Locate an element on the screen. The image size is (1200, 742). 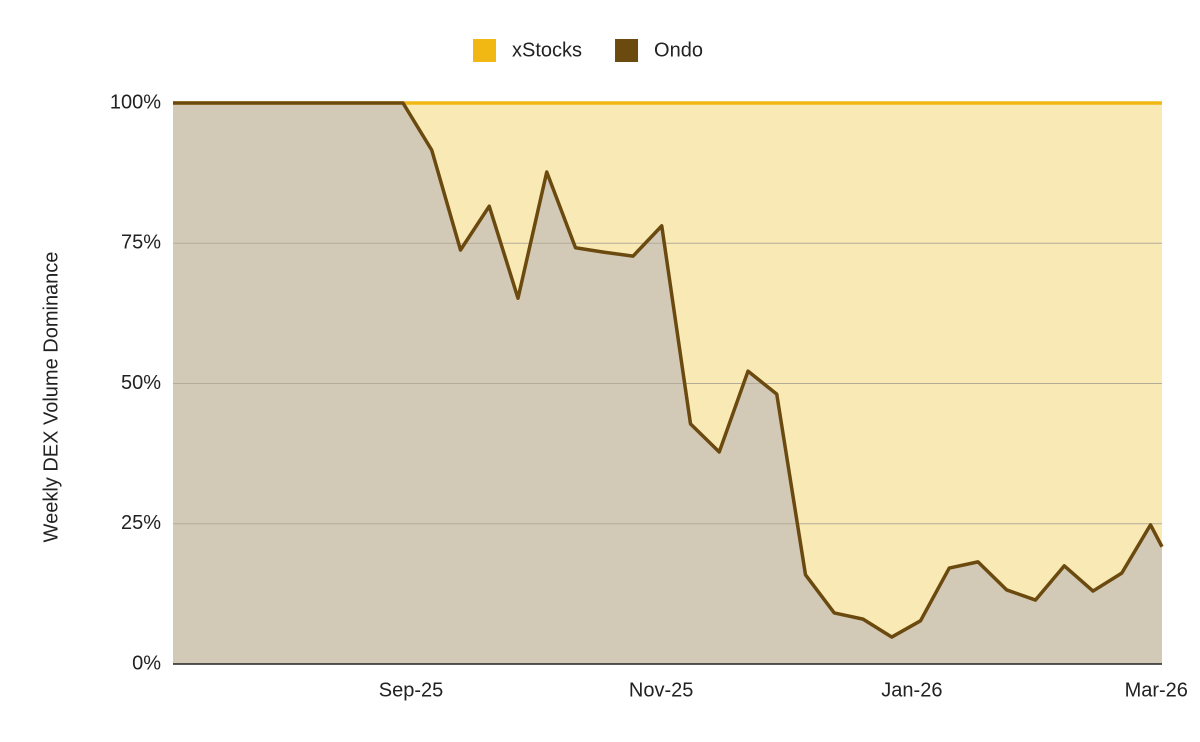
y-tick-label: 25% is located at coordinates (141, 523).